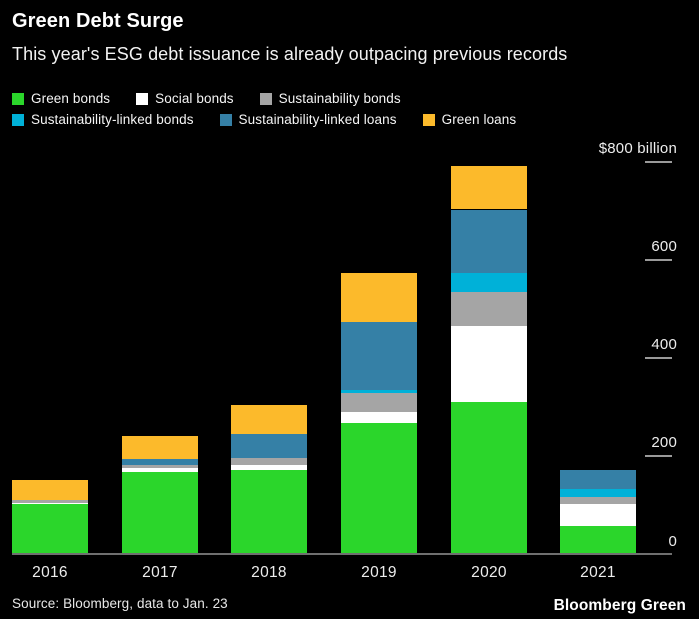 This screenshot has width=699, height=619. Describe the element at coordinates (339, 98) in the screenshot. I see `legend-label: Sustainability bonds` at that location.